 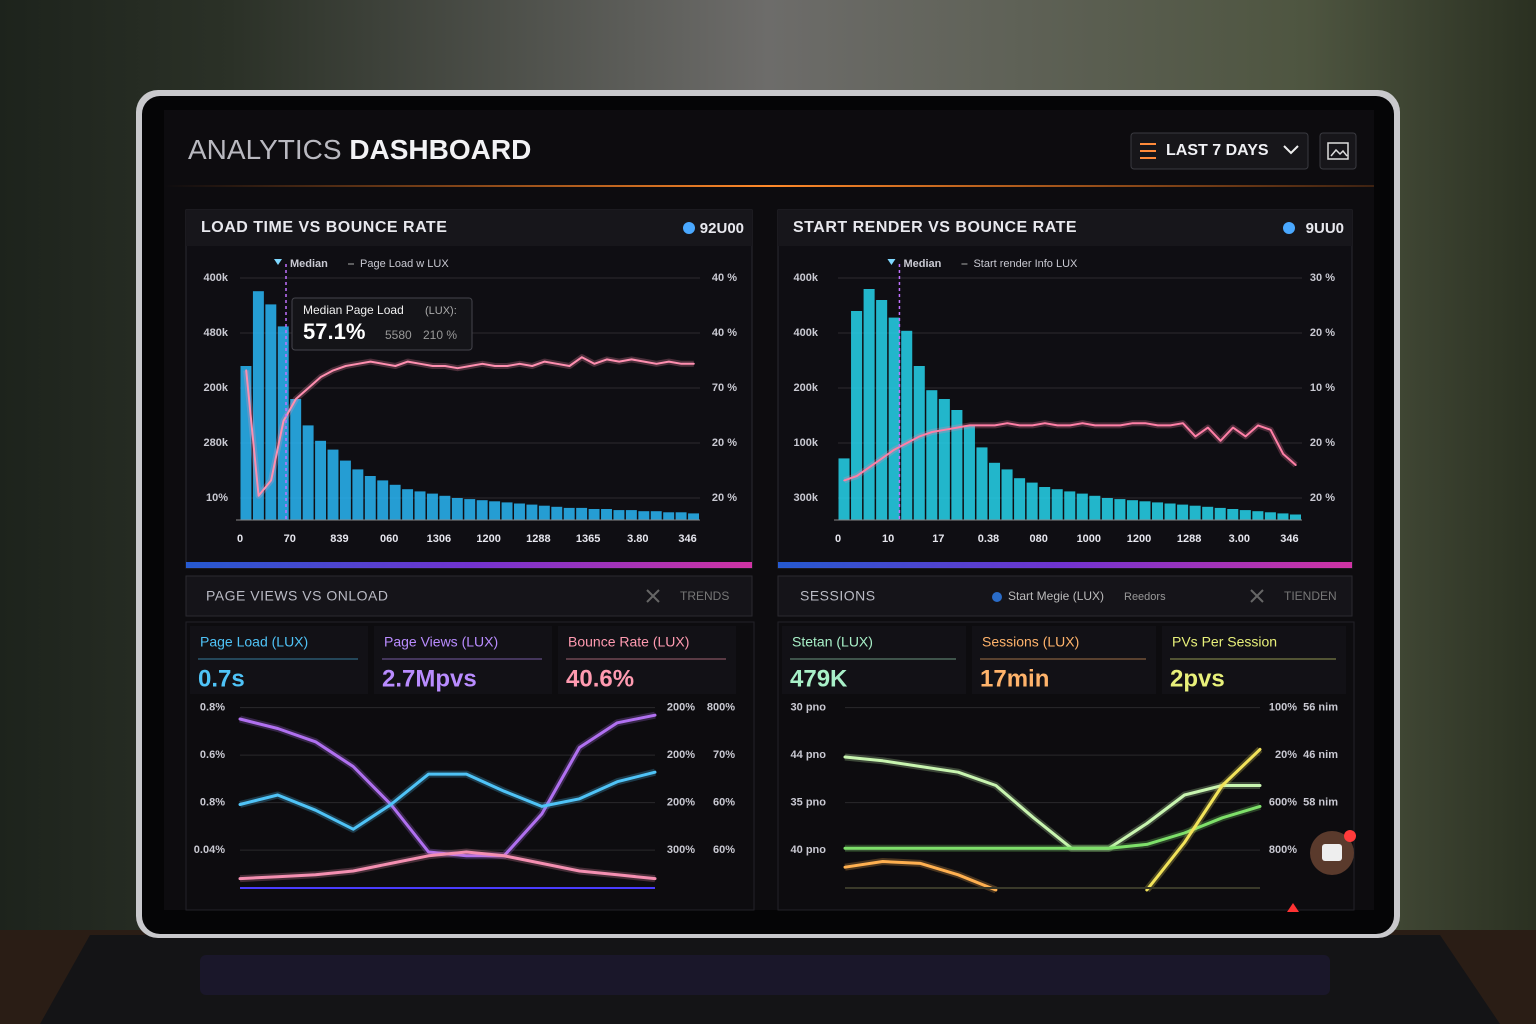 I want to click on kpi-value: 0.7s, so click(x=221, y=678).